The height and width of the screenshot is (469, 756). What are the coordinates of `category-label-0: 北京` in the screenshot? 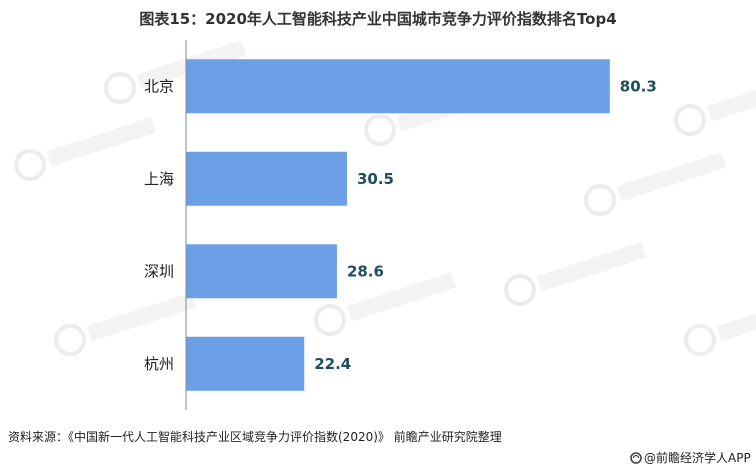 It's located at (159, 86).